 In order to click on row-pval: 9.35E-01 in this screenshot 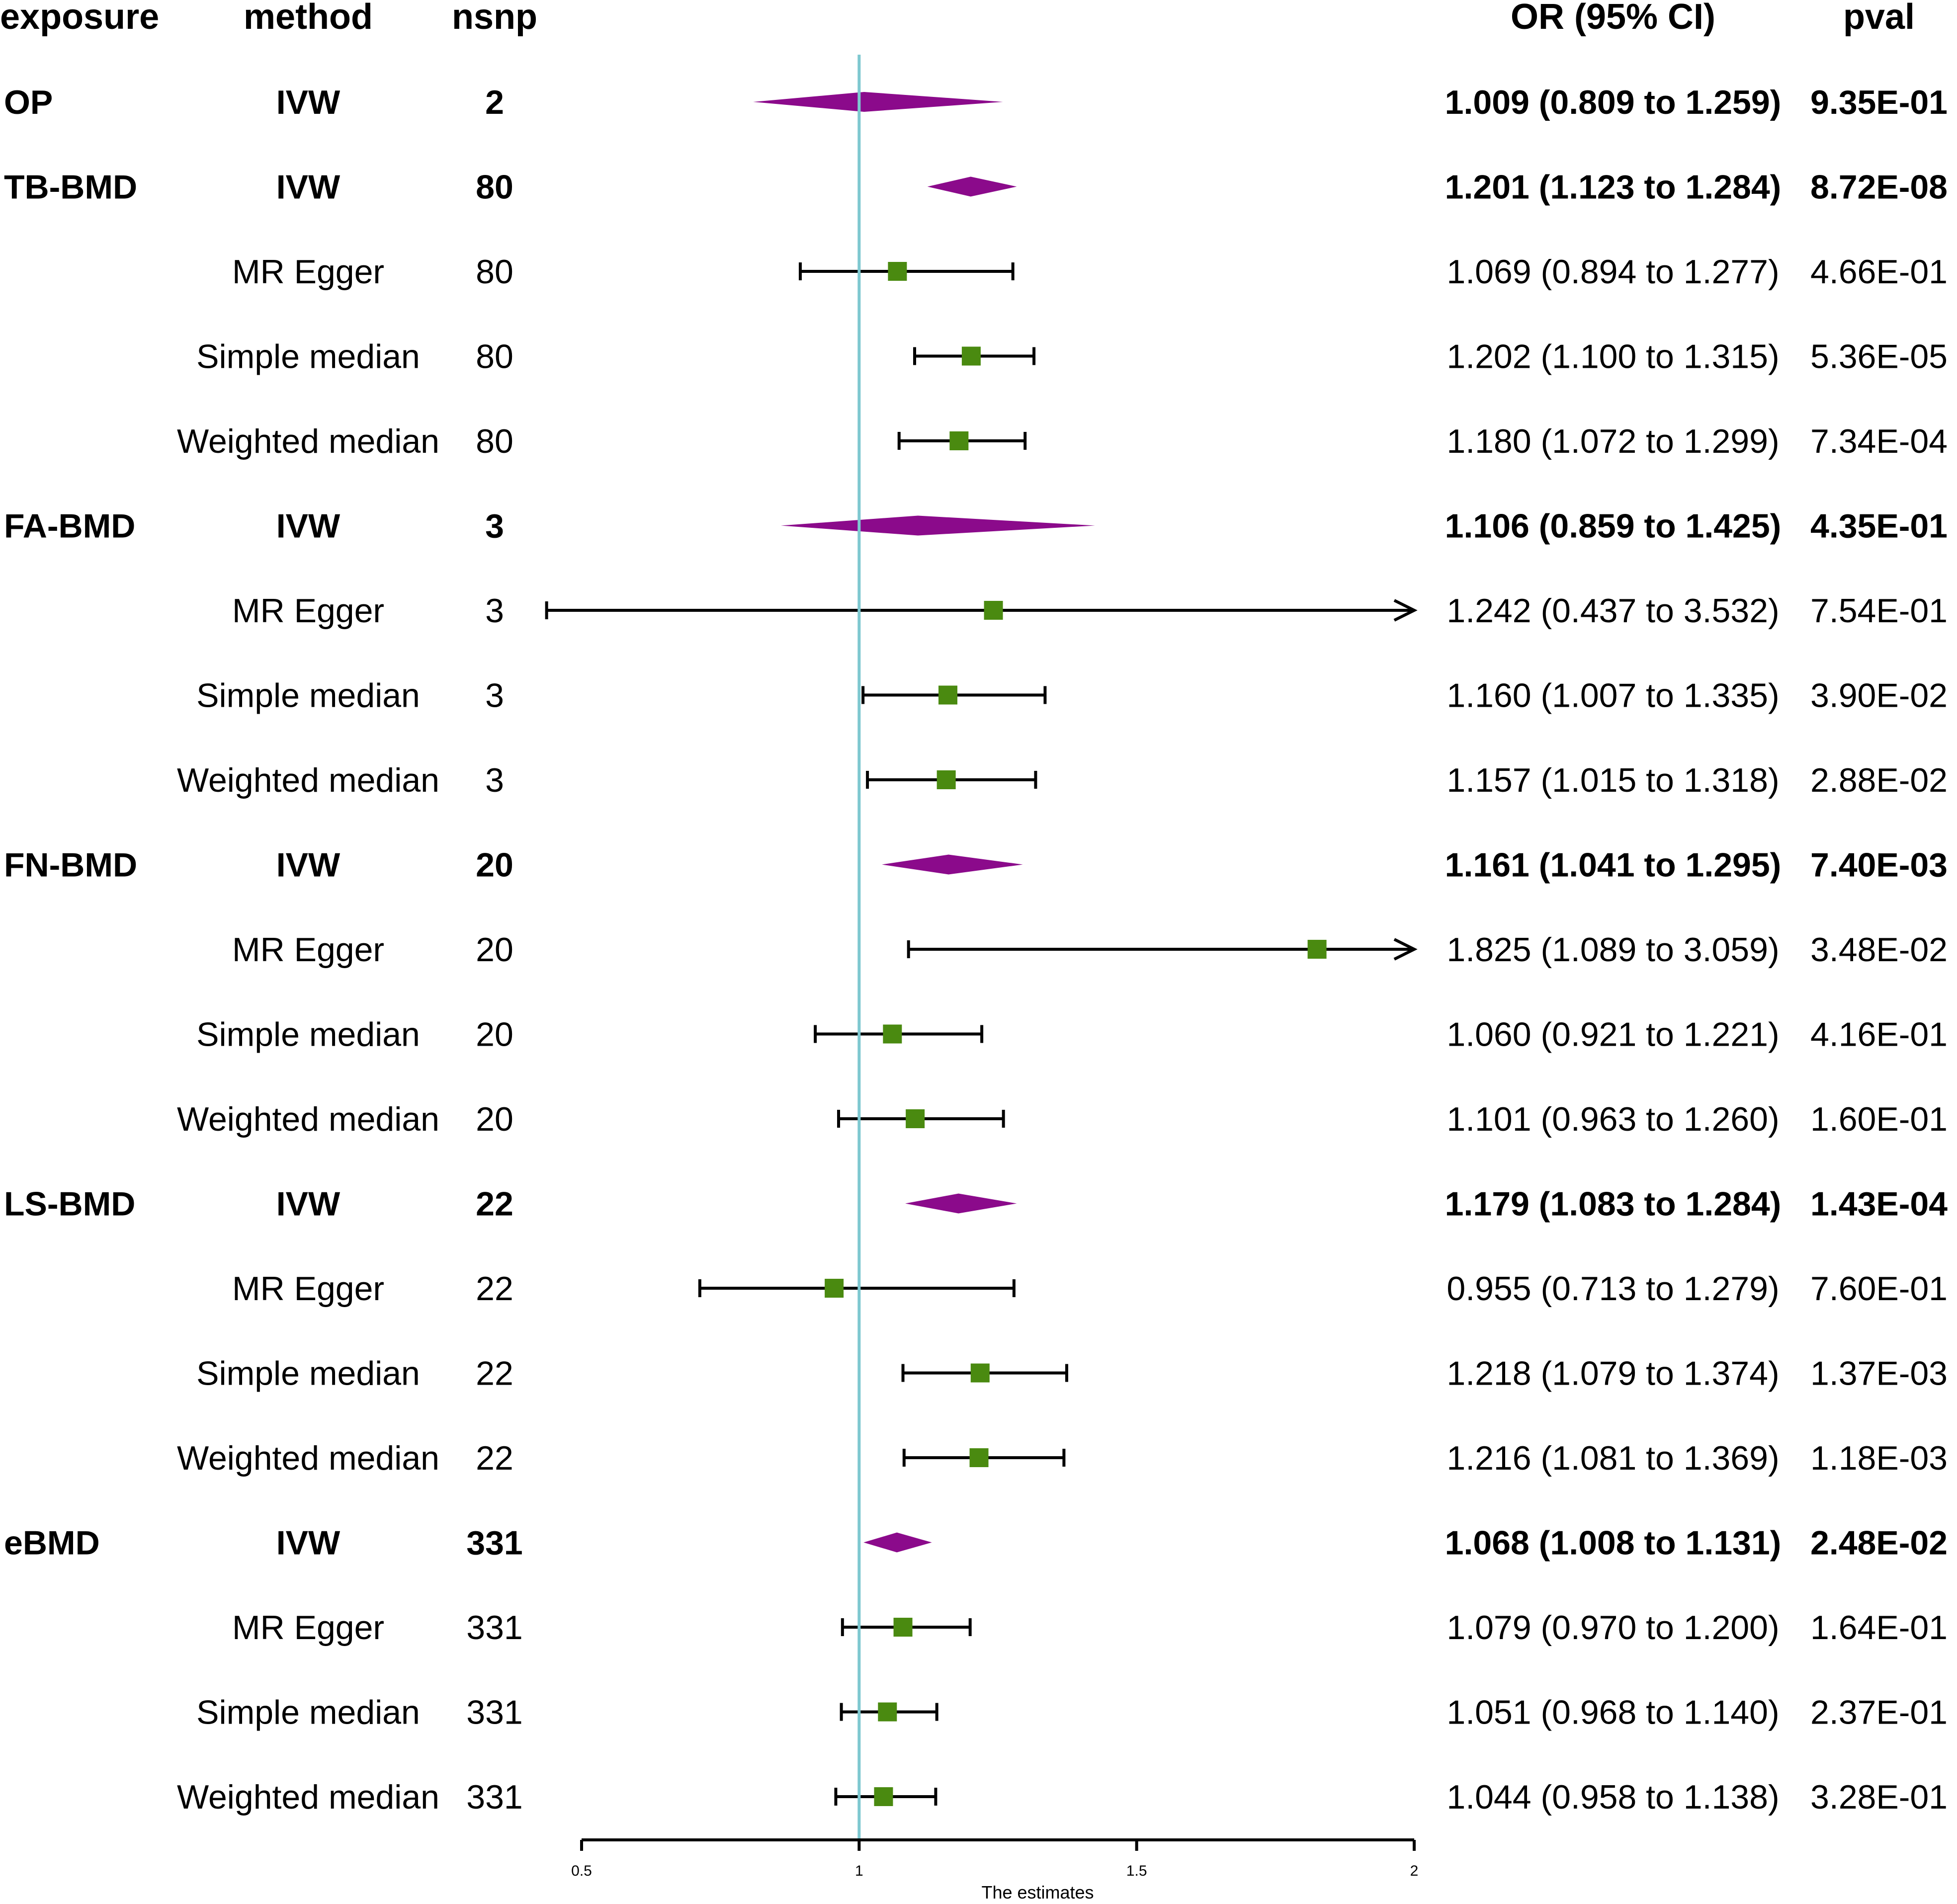, I will do `click(1879, 102)`.